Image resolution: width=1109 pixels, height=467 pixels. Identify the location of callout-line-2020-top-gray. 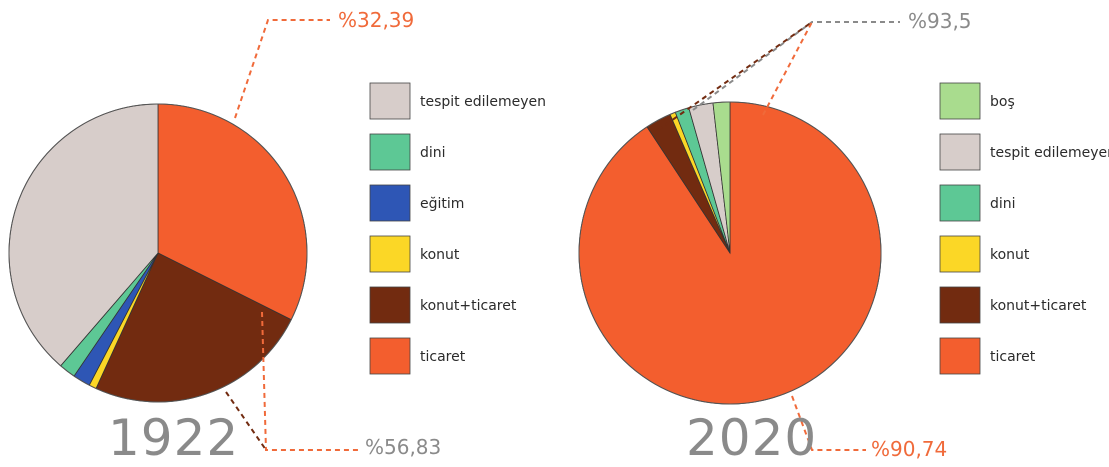
(796, 66).